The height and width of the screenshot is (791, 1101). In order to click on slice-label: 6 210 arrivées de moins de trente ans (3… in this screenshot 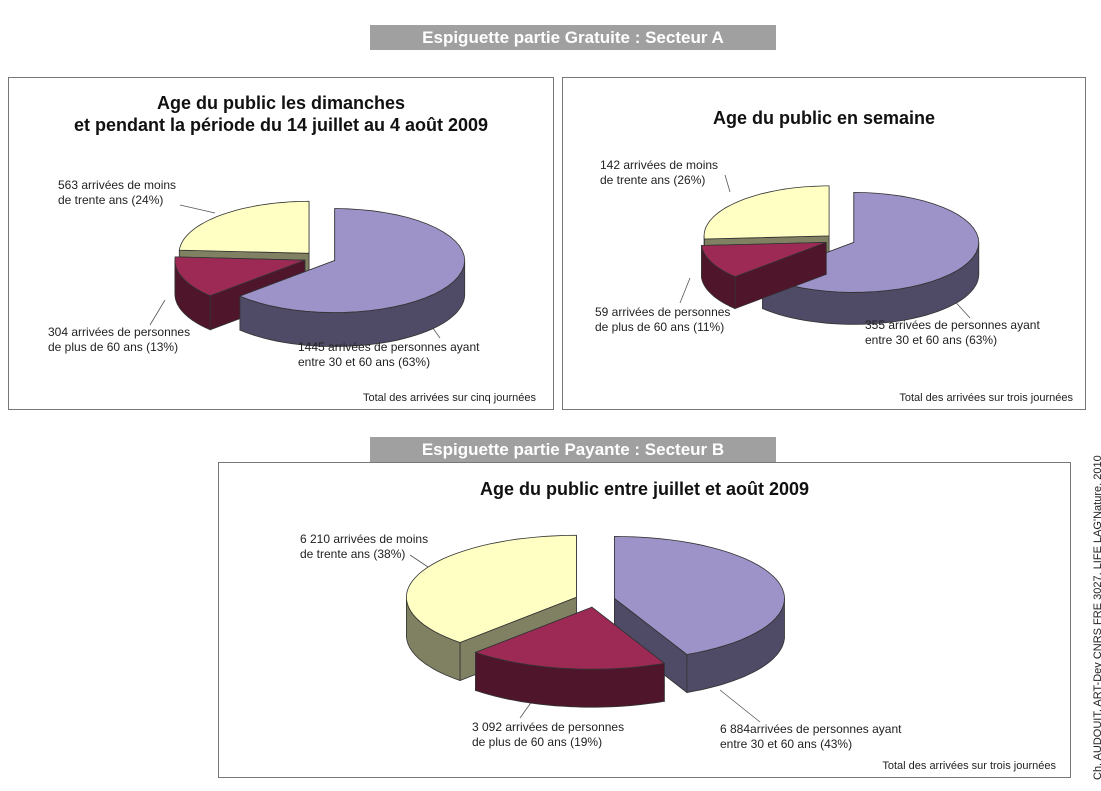, I will do `click(364, 546)`.